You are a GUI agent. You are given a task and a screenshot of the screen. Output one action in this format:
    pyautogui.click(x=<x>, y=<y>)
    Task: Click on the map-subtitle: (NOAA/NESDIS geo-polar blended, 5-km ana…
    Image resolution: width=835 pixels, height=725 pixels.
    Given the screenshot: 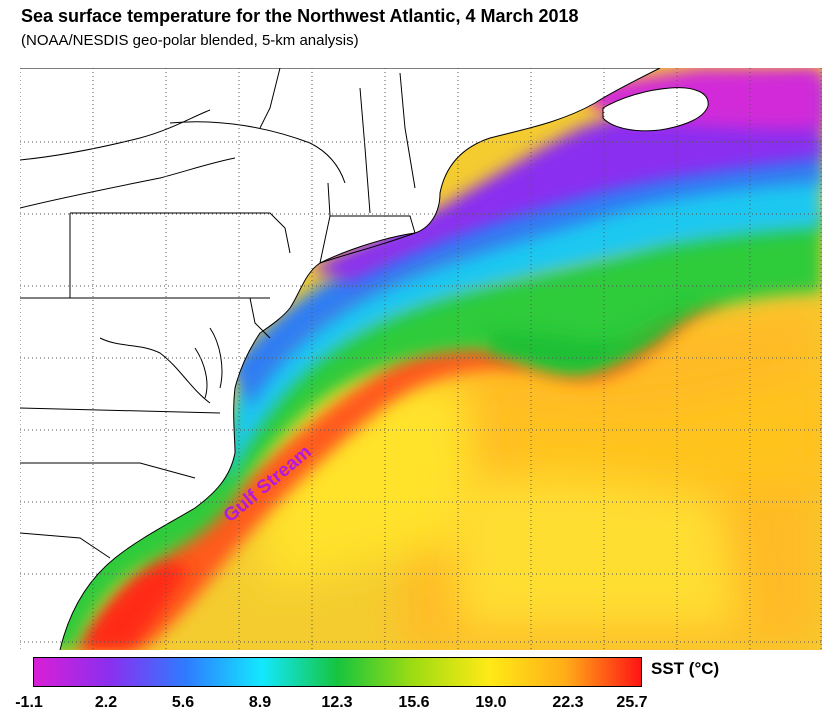 What is the action you would take?
    pyautogui.click(x=190, y=40)
    